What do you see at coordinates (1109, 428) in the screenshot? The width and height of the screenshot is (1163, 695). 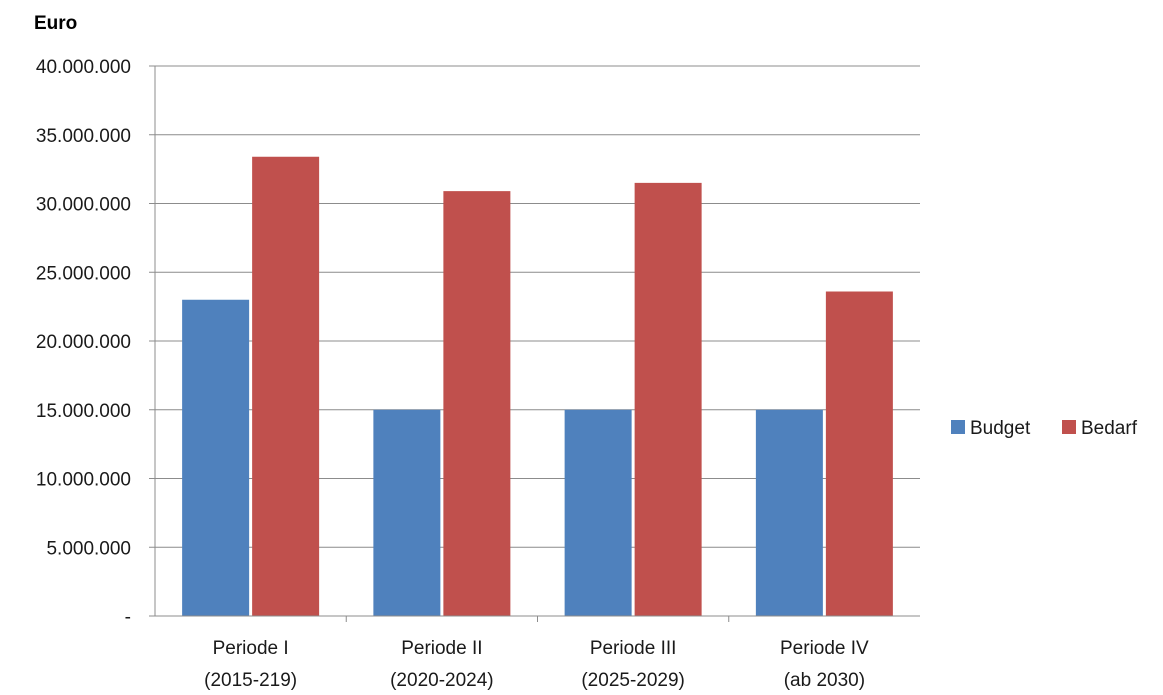 I see `legend-label-bedarf: Bedarf` at bounding box center [1109, 428].